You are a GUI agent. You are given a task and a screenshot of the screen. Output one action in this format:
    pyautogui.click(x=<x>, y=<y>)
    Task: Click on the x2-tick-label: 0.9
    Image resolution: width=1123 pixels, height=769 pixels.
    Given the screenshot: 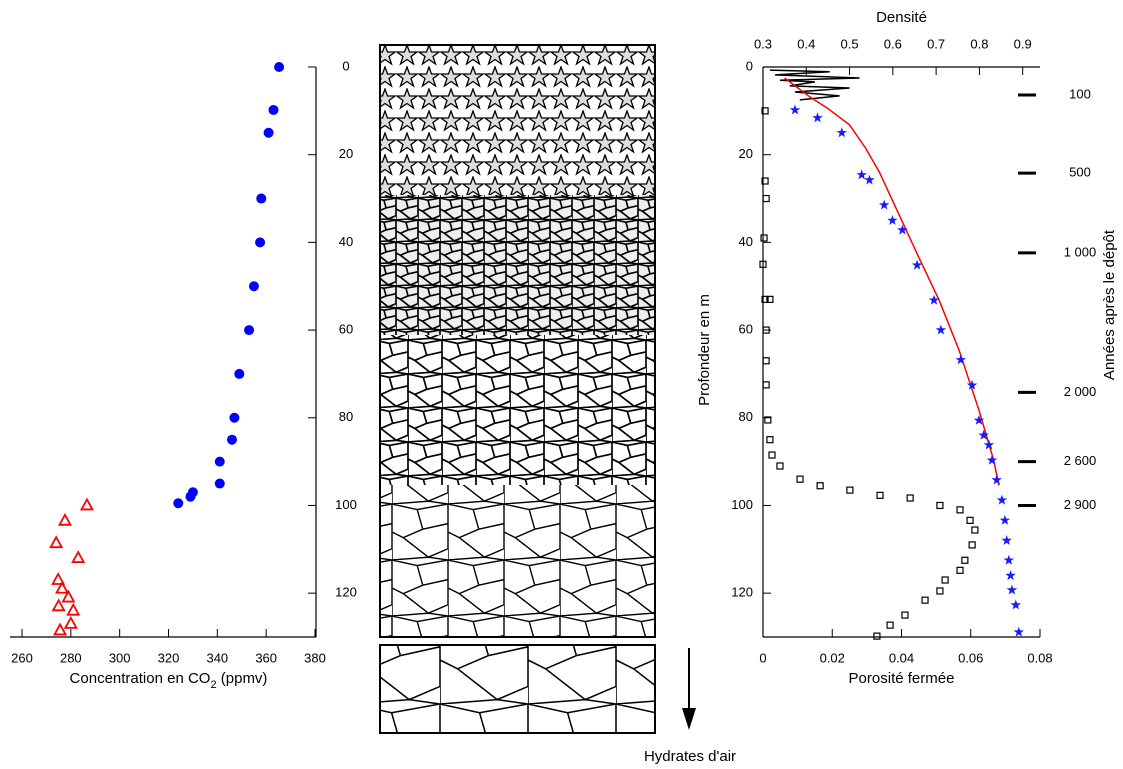 What is the action you would take?
    pyautogui.click(x=1023, y=43)
    